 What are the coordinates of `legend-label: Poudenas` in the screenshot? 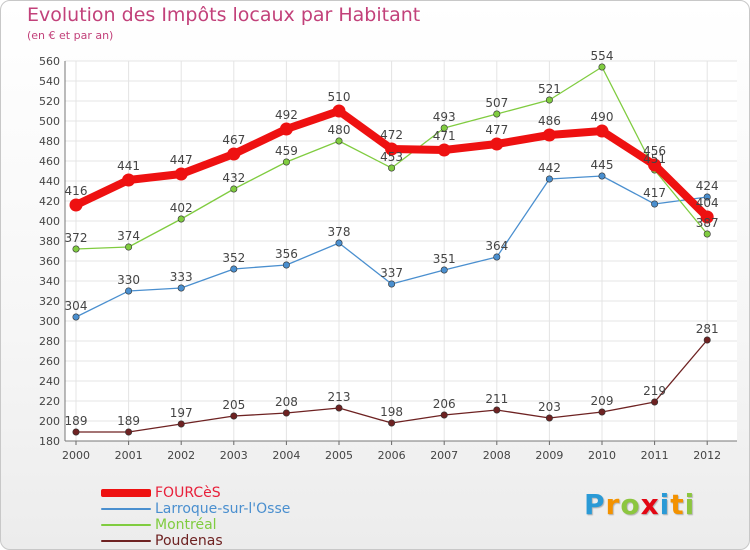 It's located at (189, 541).